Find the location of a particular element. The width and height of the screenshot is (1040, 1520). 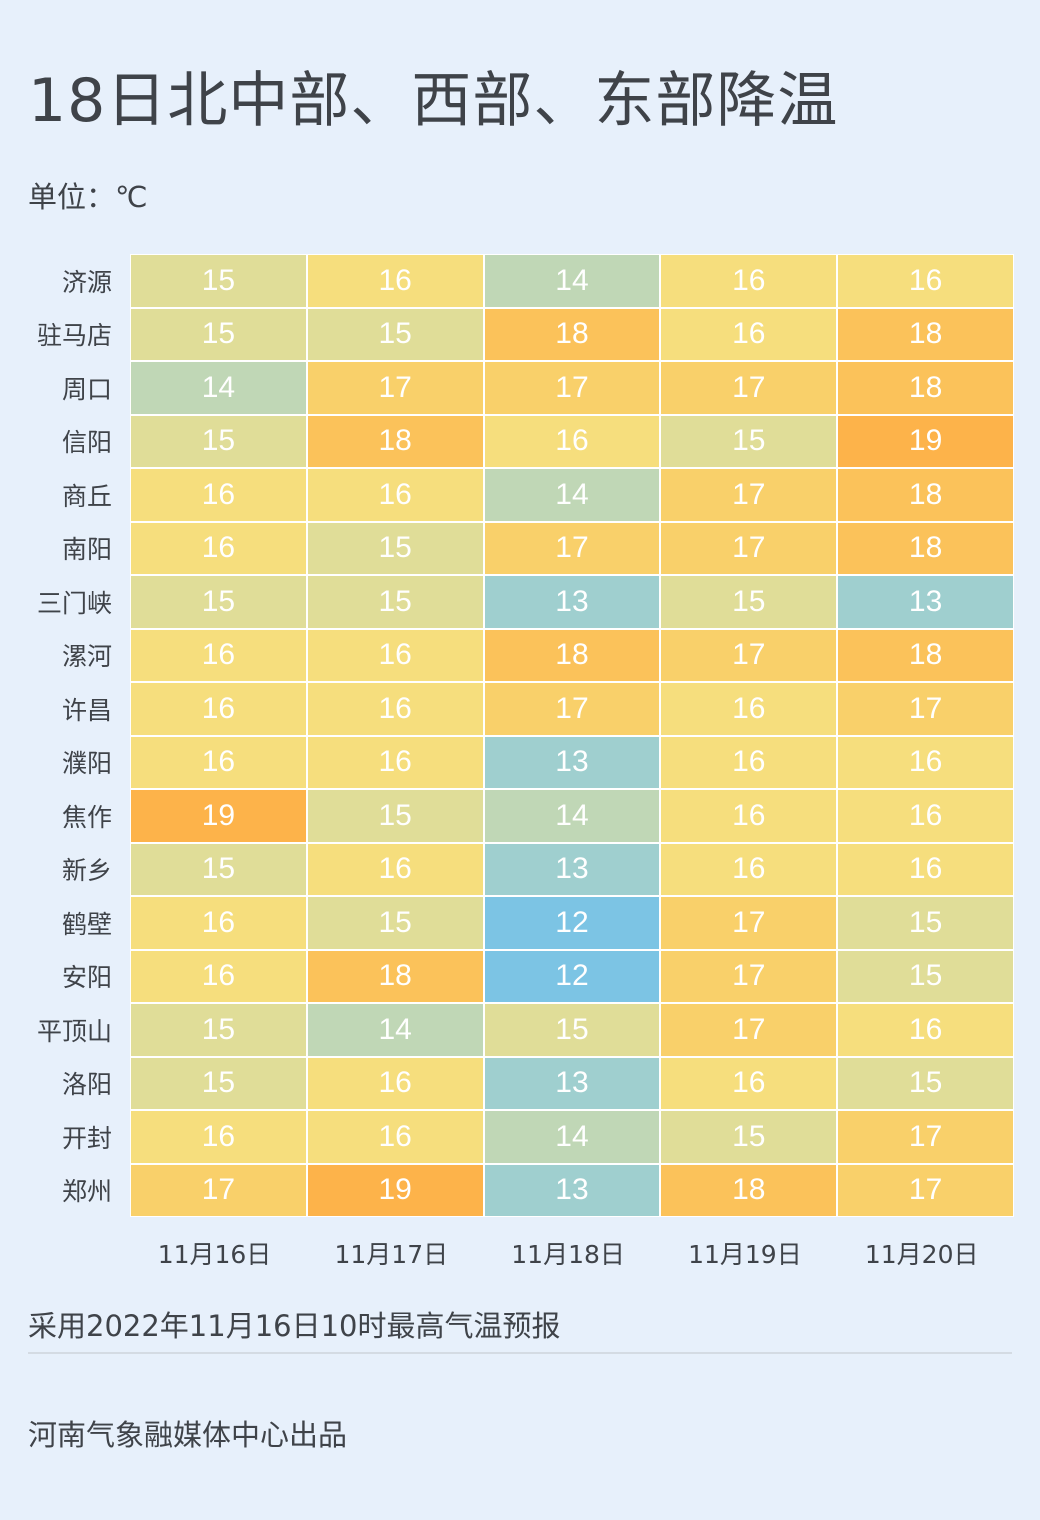

row-label: 商丘 is located at coordinates (86, 496).